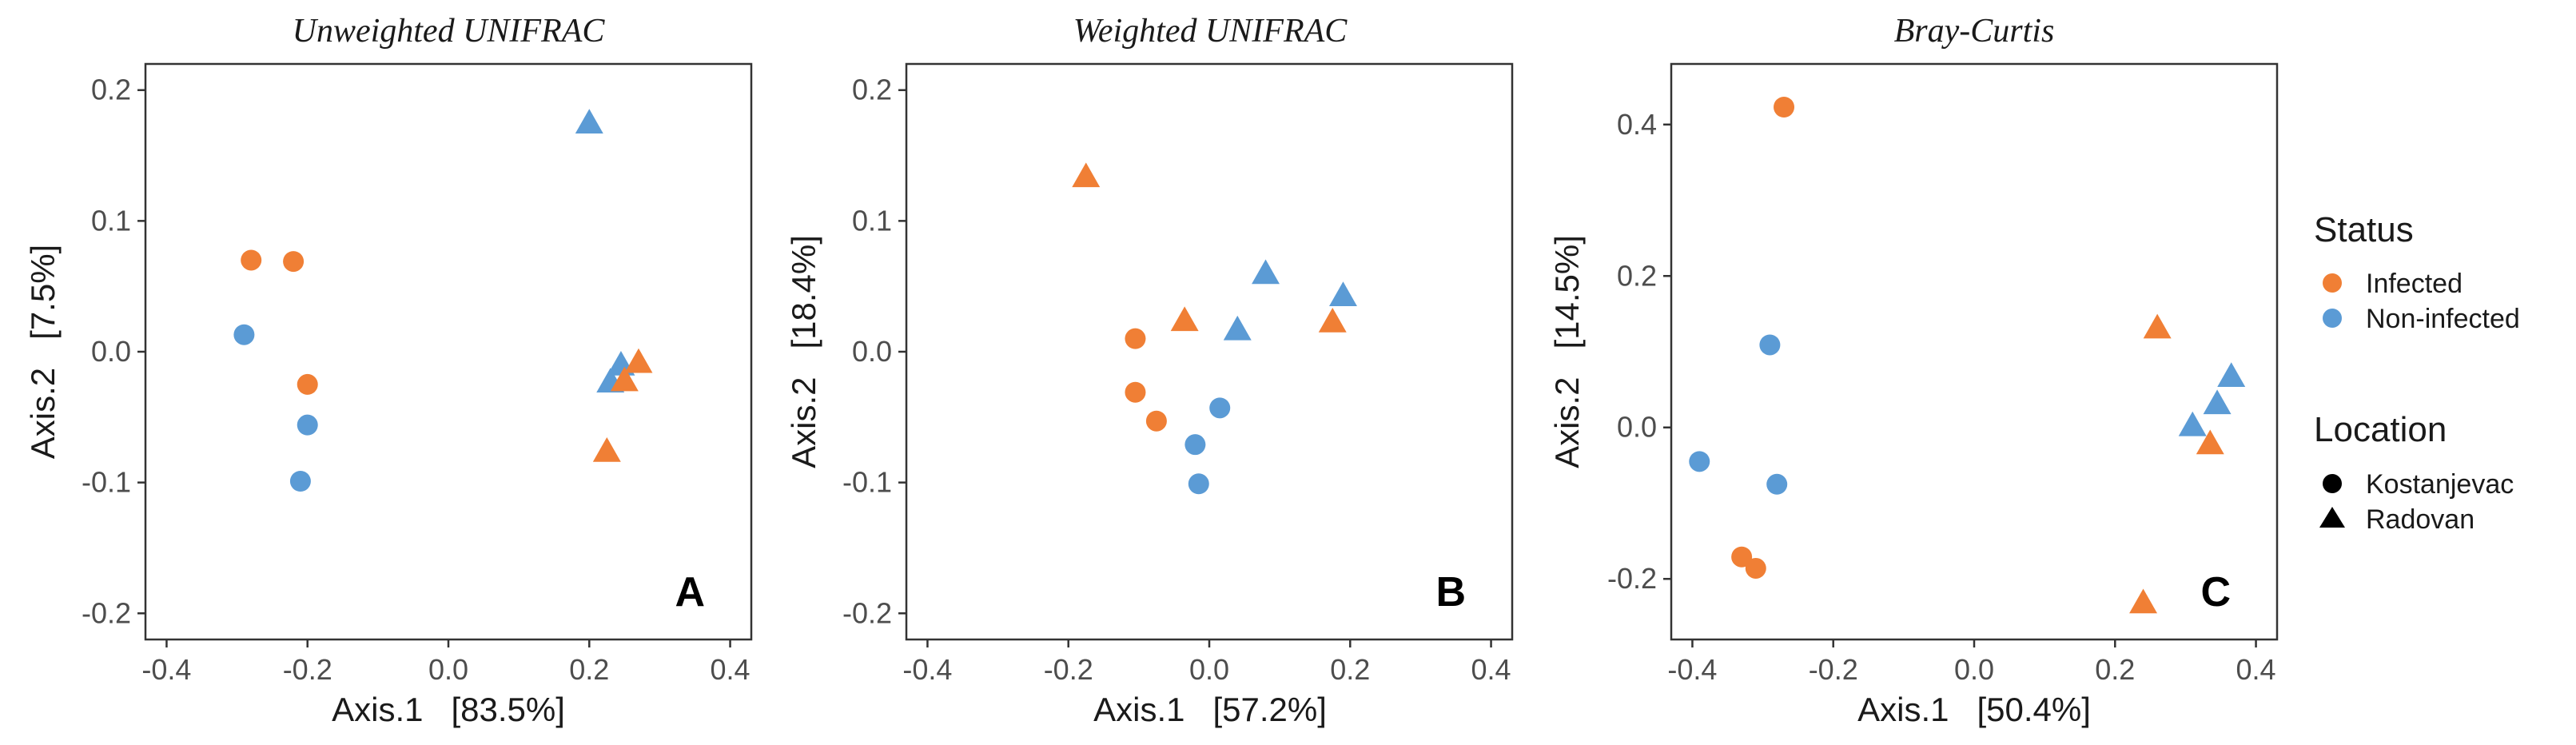  What do you see at coordinates (1639, 351) in the screenshot?
I see `y-ticks: -0.2 0.0 0.2 0.4` at bounding box center [1639, 351].